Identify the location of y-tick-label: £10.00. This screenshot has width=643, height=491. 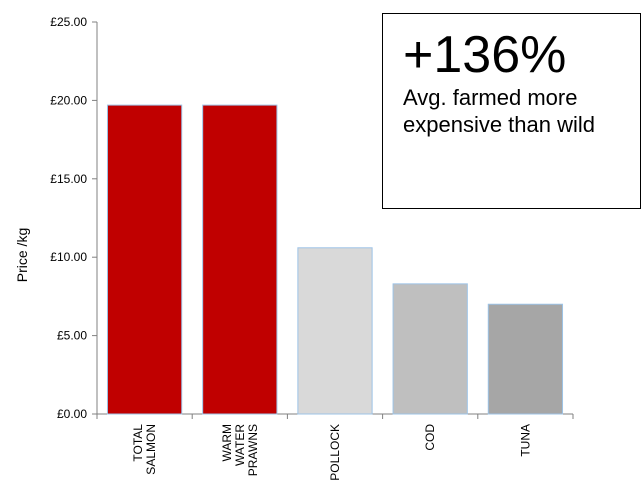
(68, 257).